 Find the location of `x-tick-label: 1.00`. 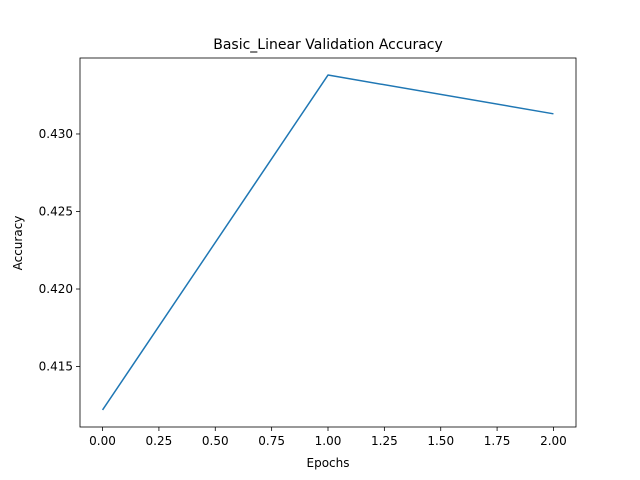

x-tick-label: 1.00 is located at coordinates (328, 441).